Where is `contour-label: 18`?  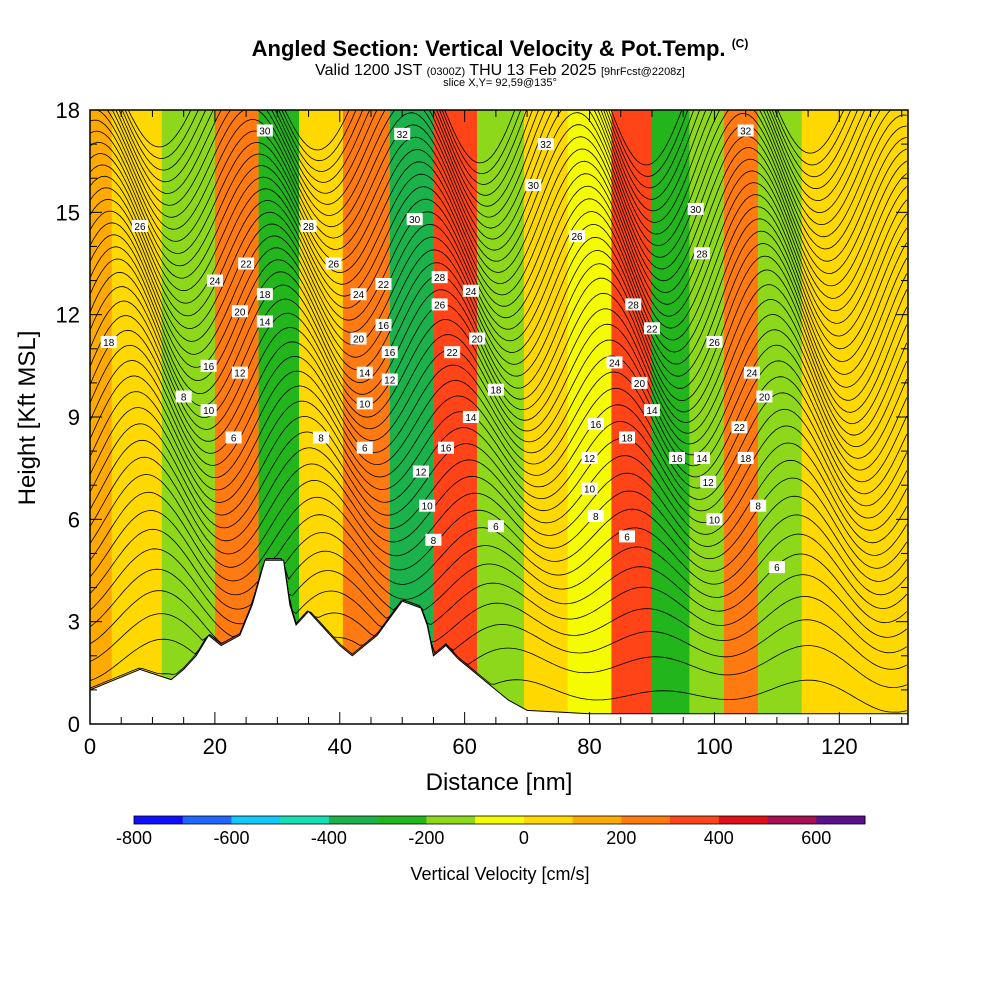 contour-label: 18 is located at coordinates (627, 437).